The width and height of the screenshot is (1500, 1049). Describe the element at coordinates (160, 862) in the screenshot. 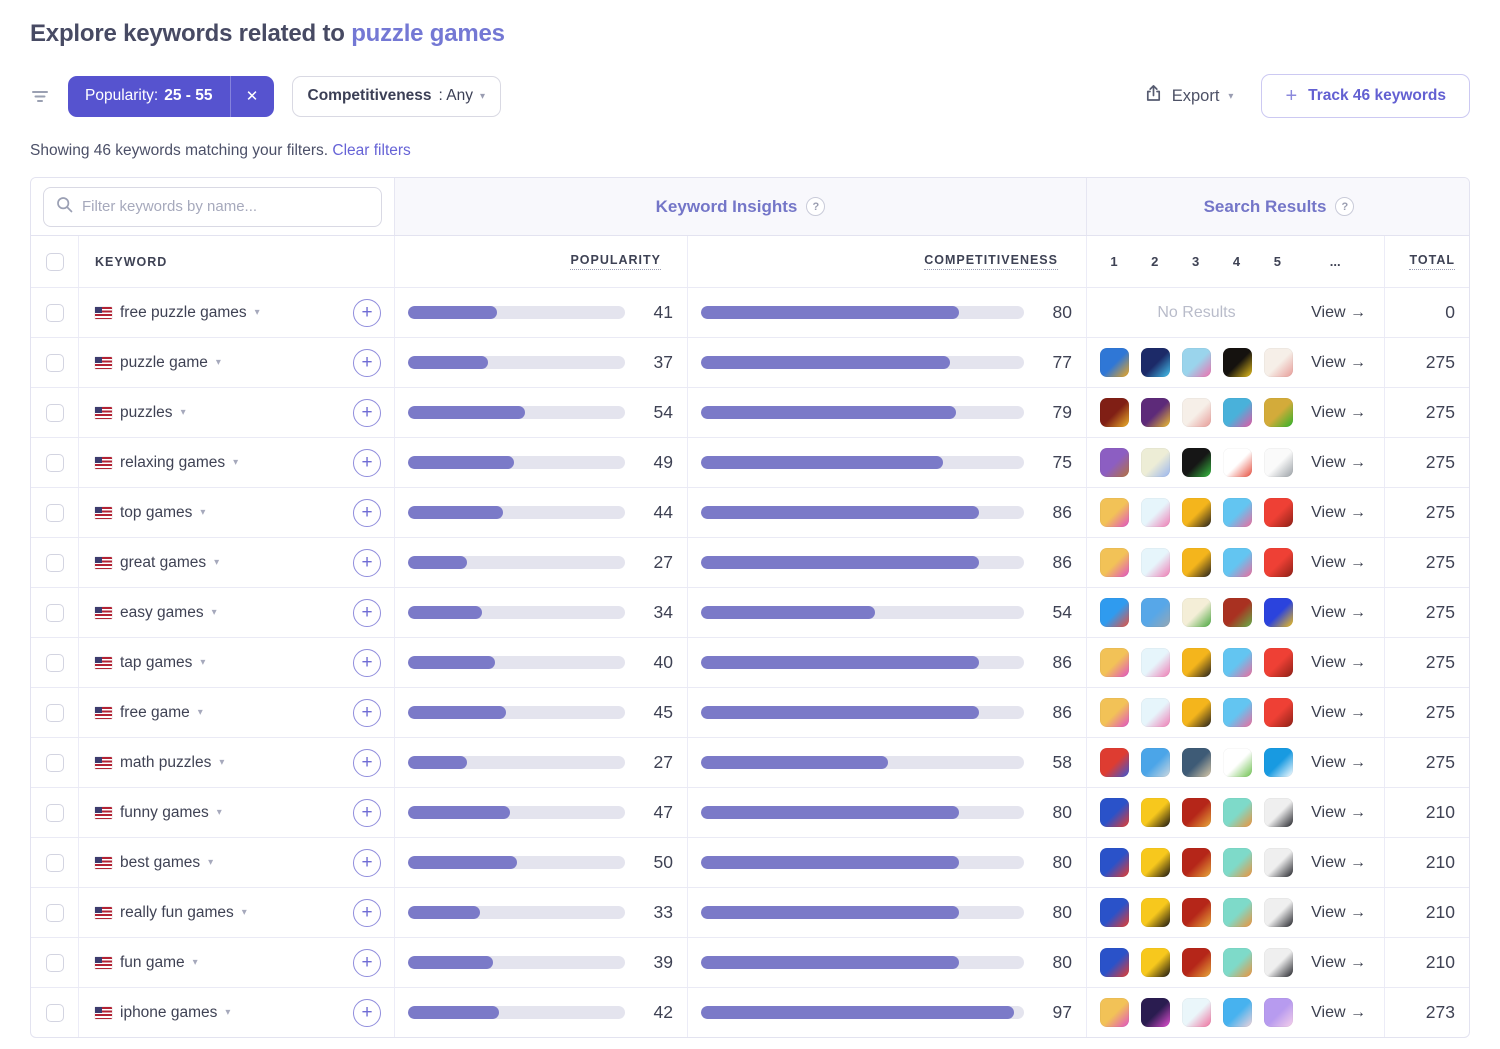

I see `keyword-label: best games` at that location.